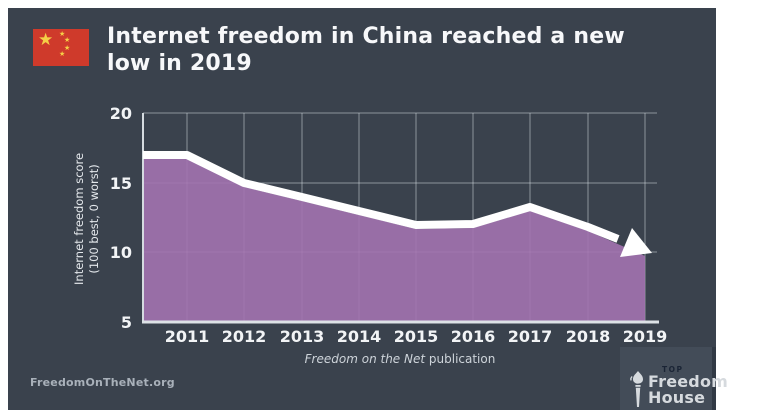 This screenshot has height=415, width=760. Describe the element at coordinates (677, 397) in the screenshot. I see `logo-line2: House` at that location.